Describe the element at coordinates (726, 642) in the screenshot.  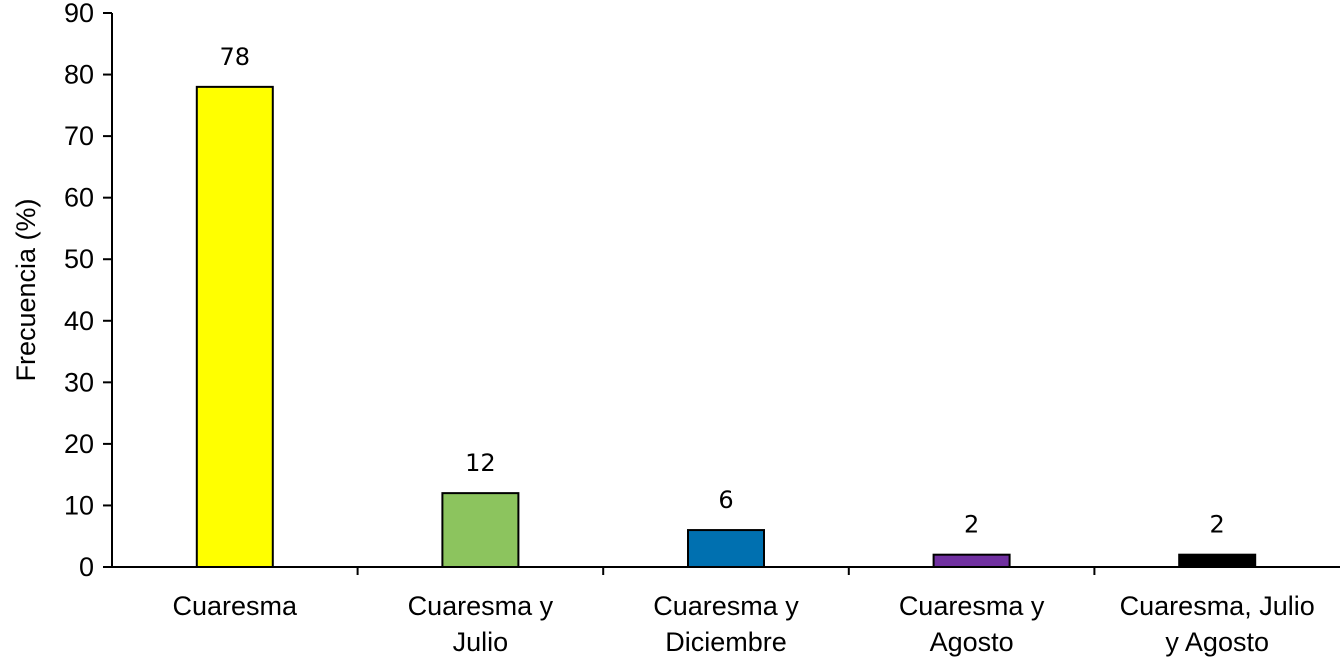
I see `x-category-label: Diciembre` at that location.